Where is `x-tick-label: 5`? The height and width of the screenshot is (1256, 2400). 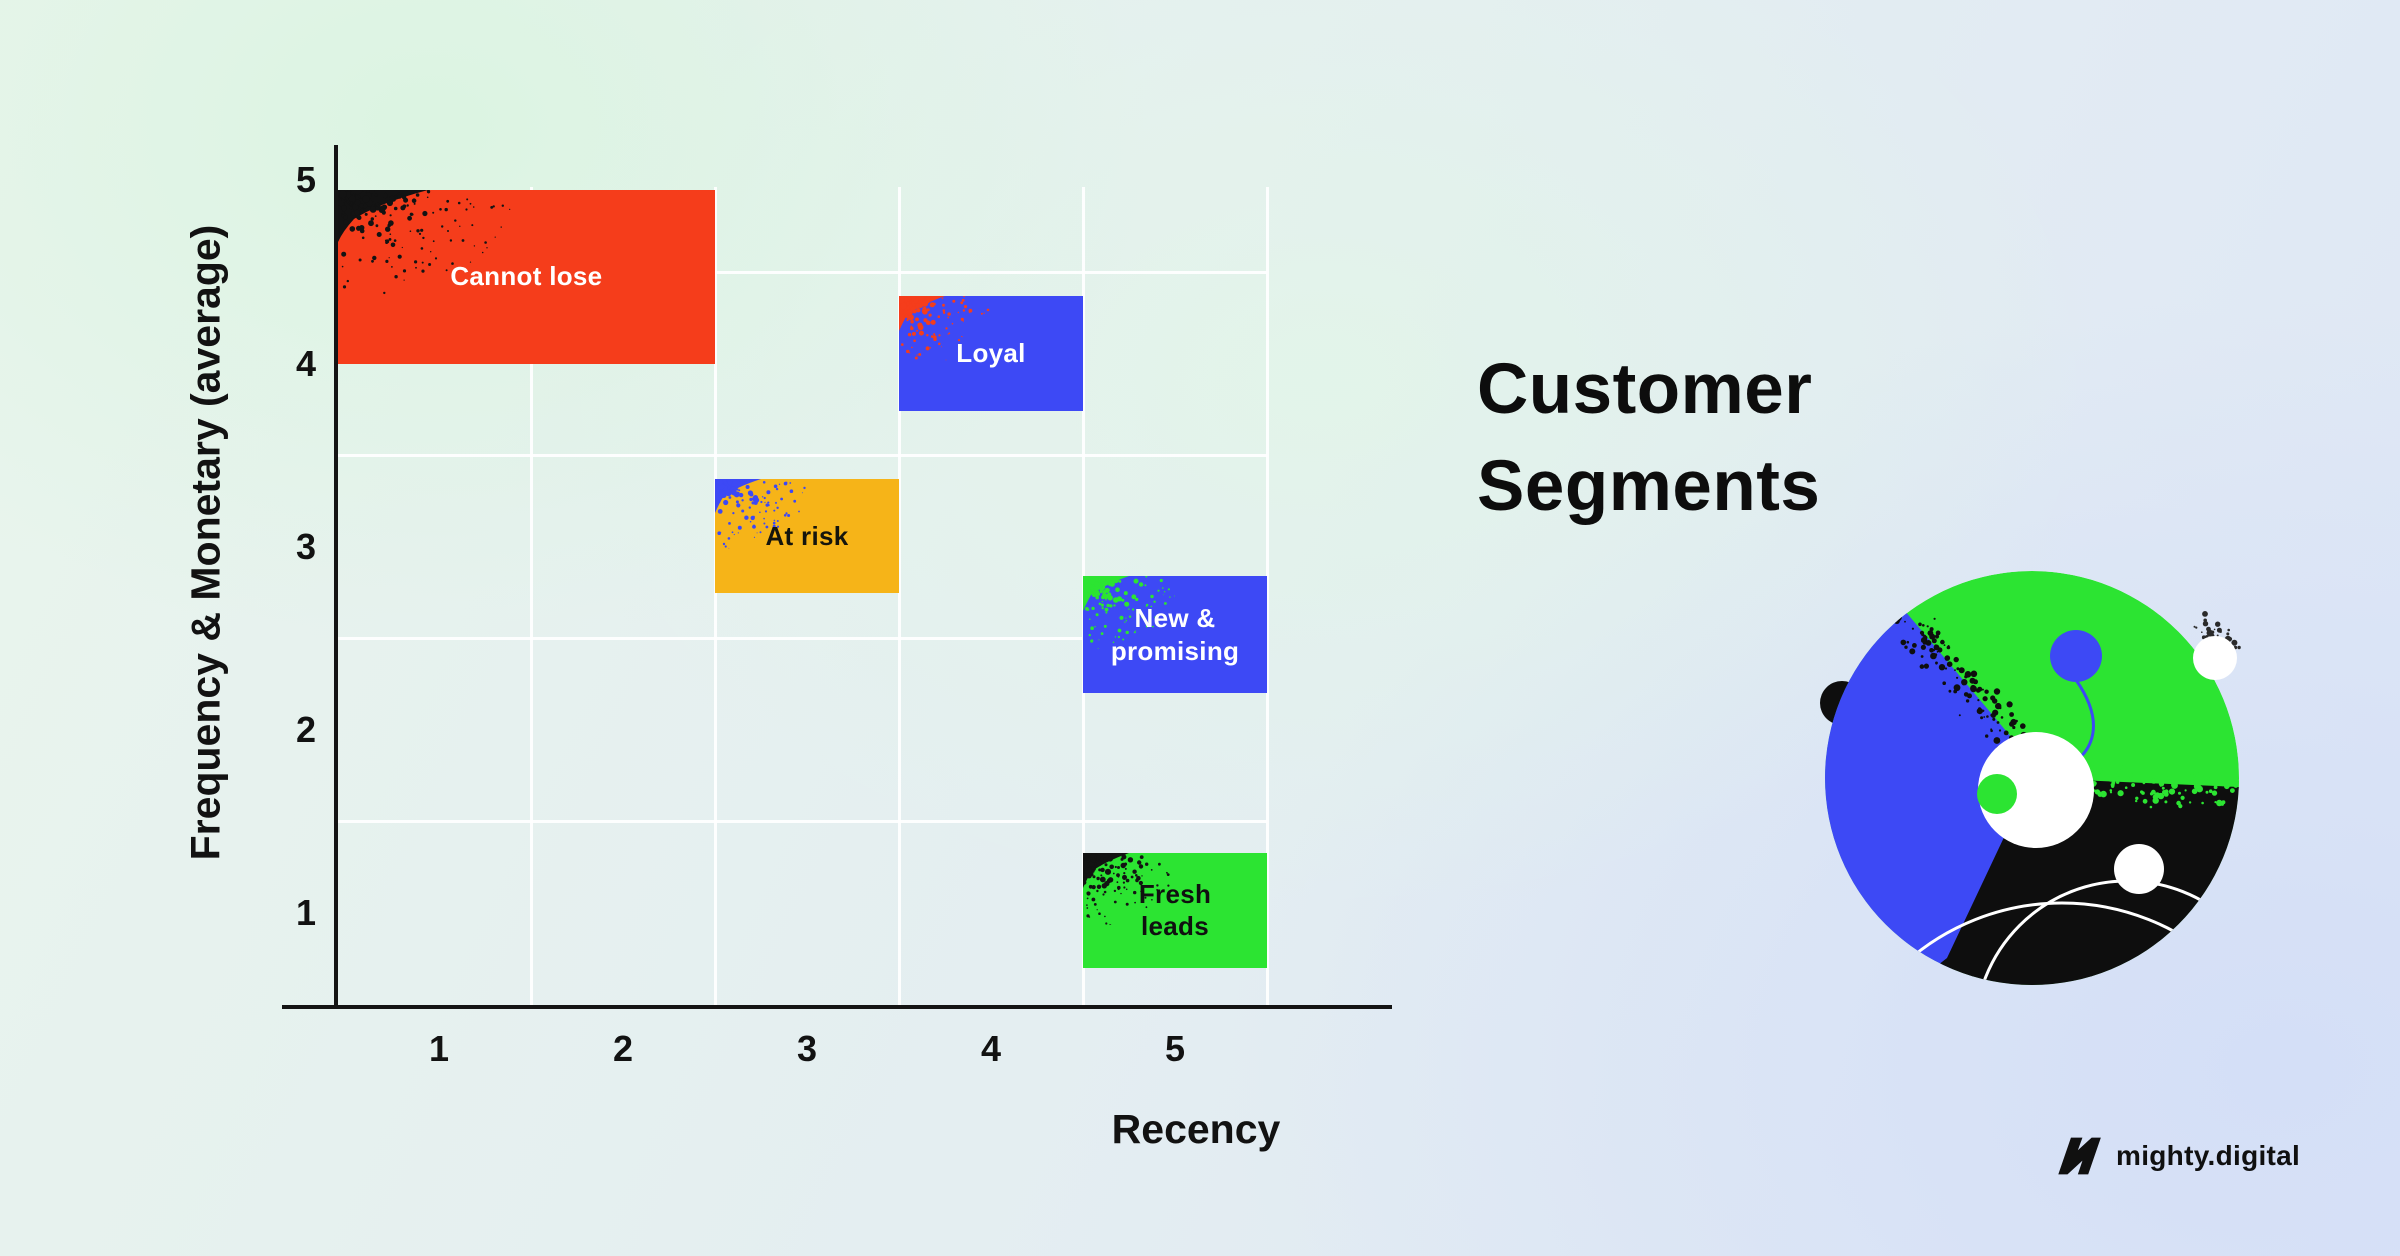 x-tick-label: 5 is located at coordinates (1175, 1048).